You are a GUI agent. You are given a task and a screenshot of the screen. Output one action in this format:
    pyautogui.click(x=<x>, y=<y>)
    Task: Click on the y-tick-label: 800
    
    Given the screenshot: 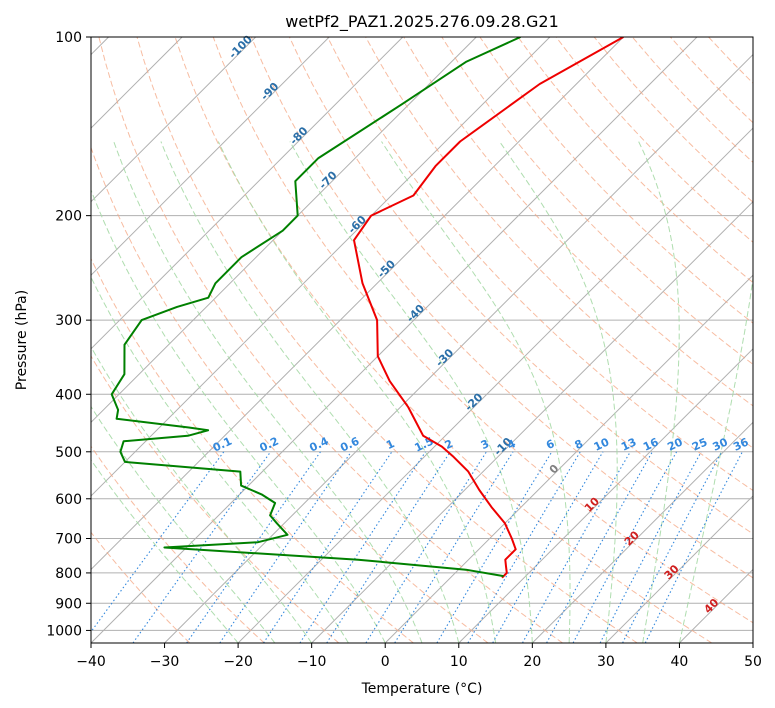 What is the action you would take?
    pyautogui.click(x=68, y=574)
    